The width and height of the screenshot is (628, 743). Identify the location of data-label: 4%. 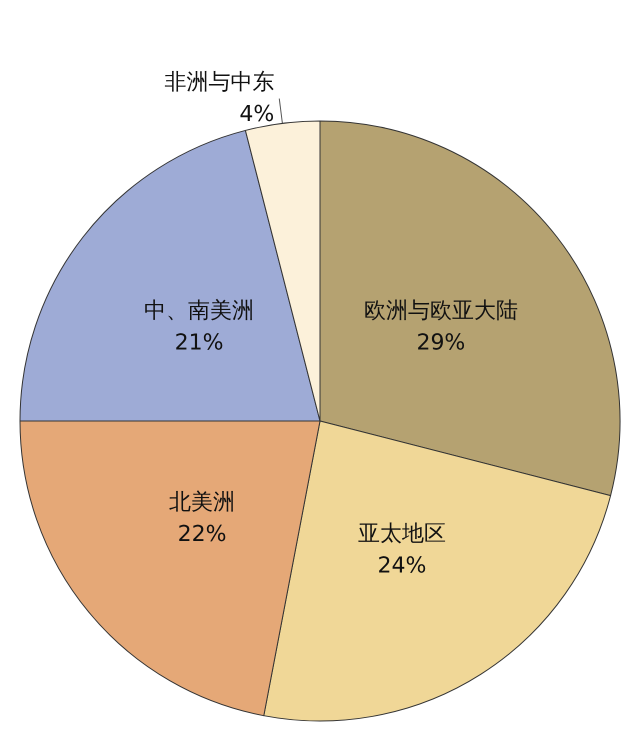
(256, 115).